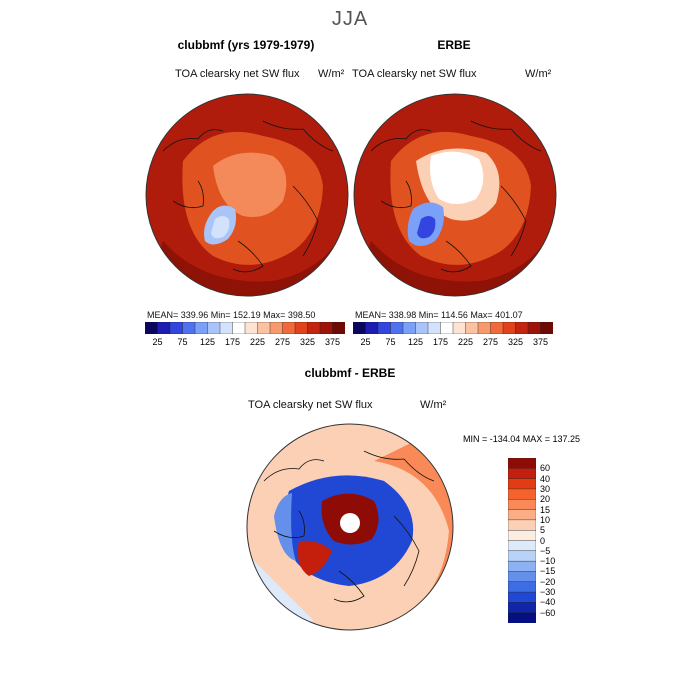 The image size is (700, 700). I want to click on panel3-field-positive-tongue, so click(314, 558).